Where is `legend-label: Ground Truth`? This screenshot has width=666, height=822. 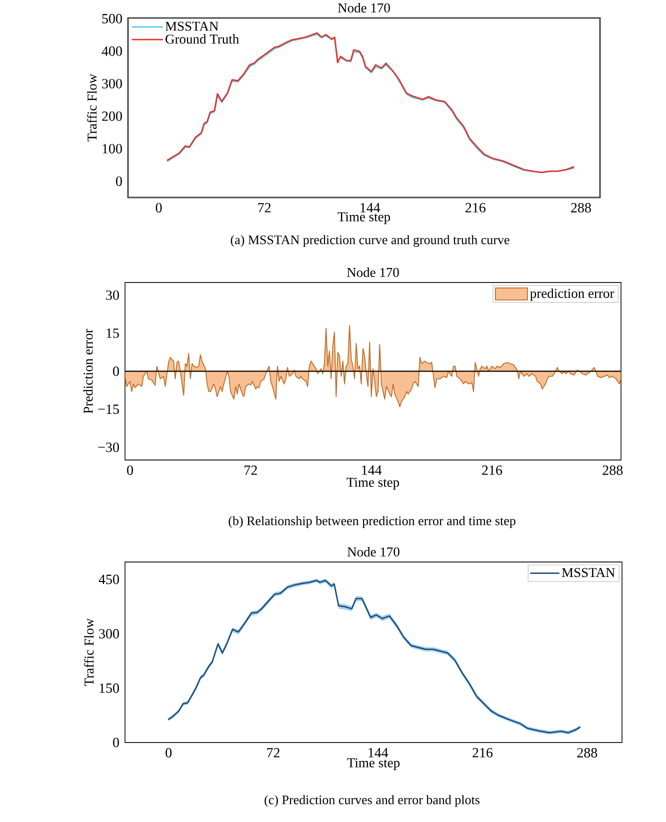
legend-label: Ground Truth is located at coordinates (202, 39).